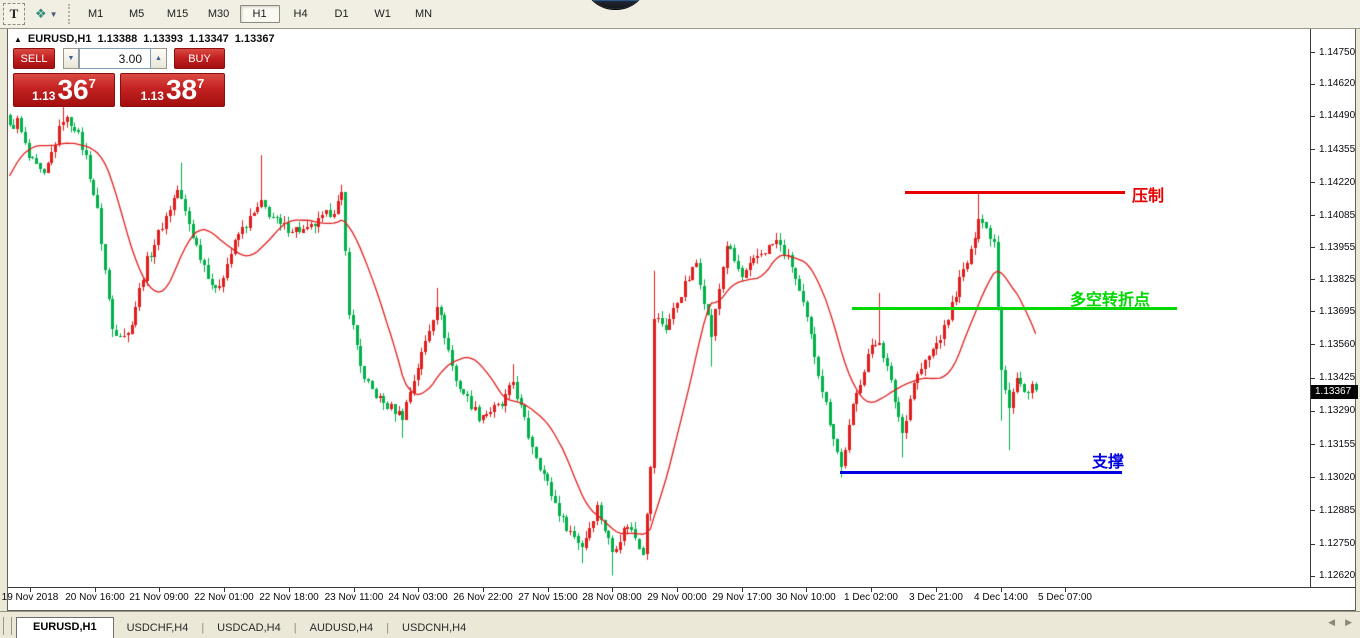 Image resolution: width=1360 pixels, height=638 pixels. I want to click on ask-big-digits: 38, so click(181, 89).